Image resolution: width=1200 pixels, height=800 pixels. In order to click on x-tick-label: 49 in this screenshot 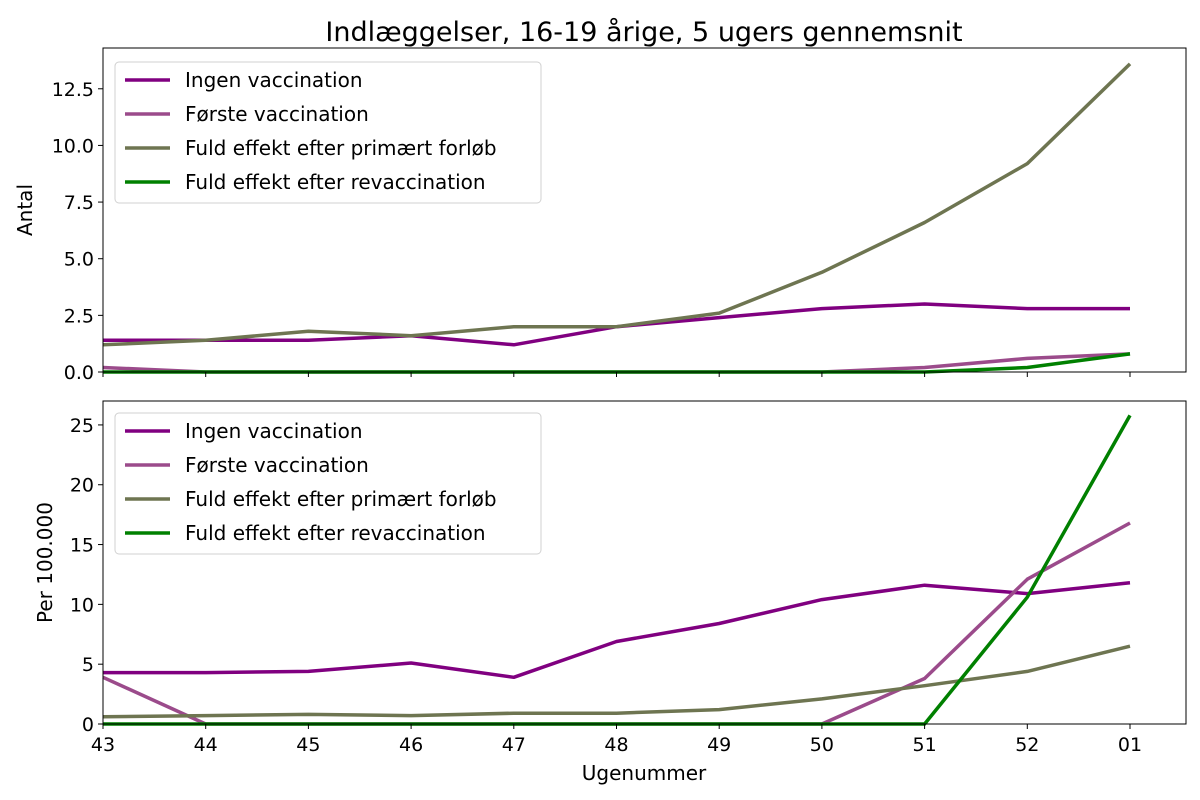, I will do `click(719, 745)`.